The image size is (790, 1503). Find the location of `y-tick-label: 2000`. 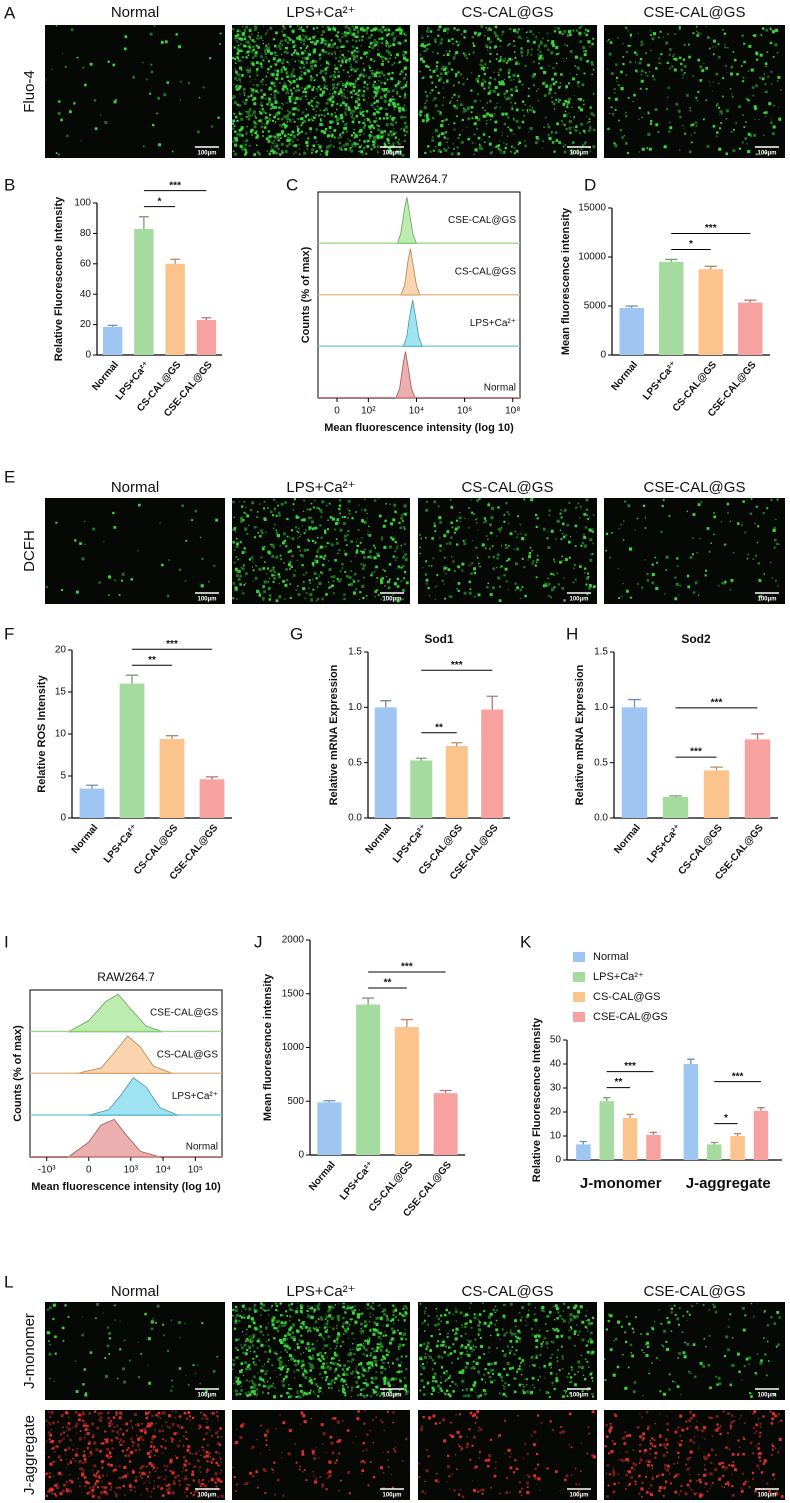

y-tick-label: 2000 is located at coordinates (293, 940).